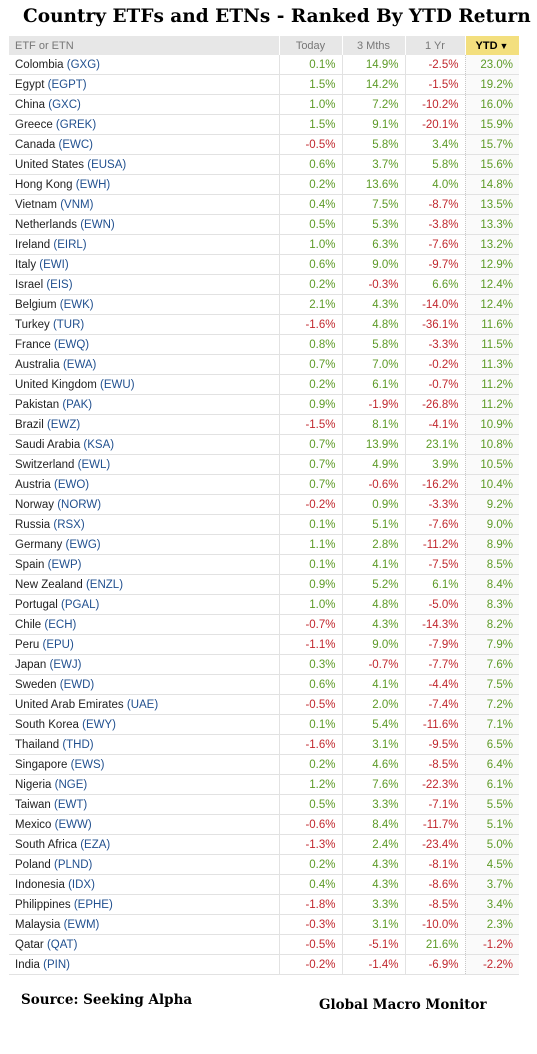  Describe the element at coordinates (63, 424) in the screenshot. I see `ticker-link: (EWZ)` at that location.